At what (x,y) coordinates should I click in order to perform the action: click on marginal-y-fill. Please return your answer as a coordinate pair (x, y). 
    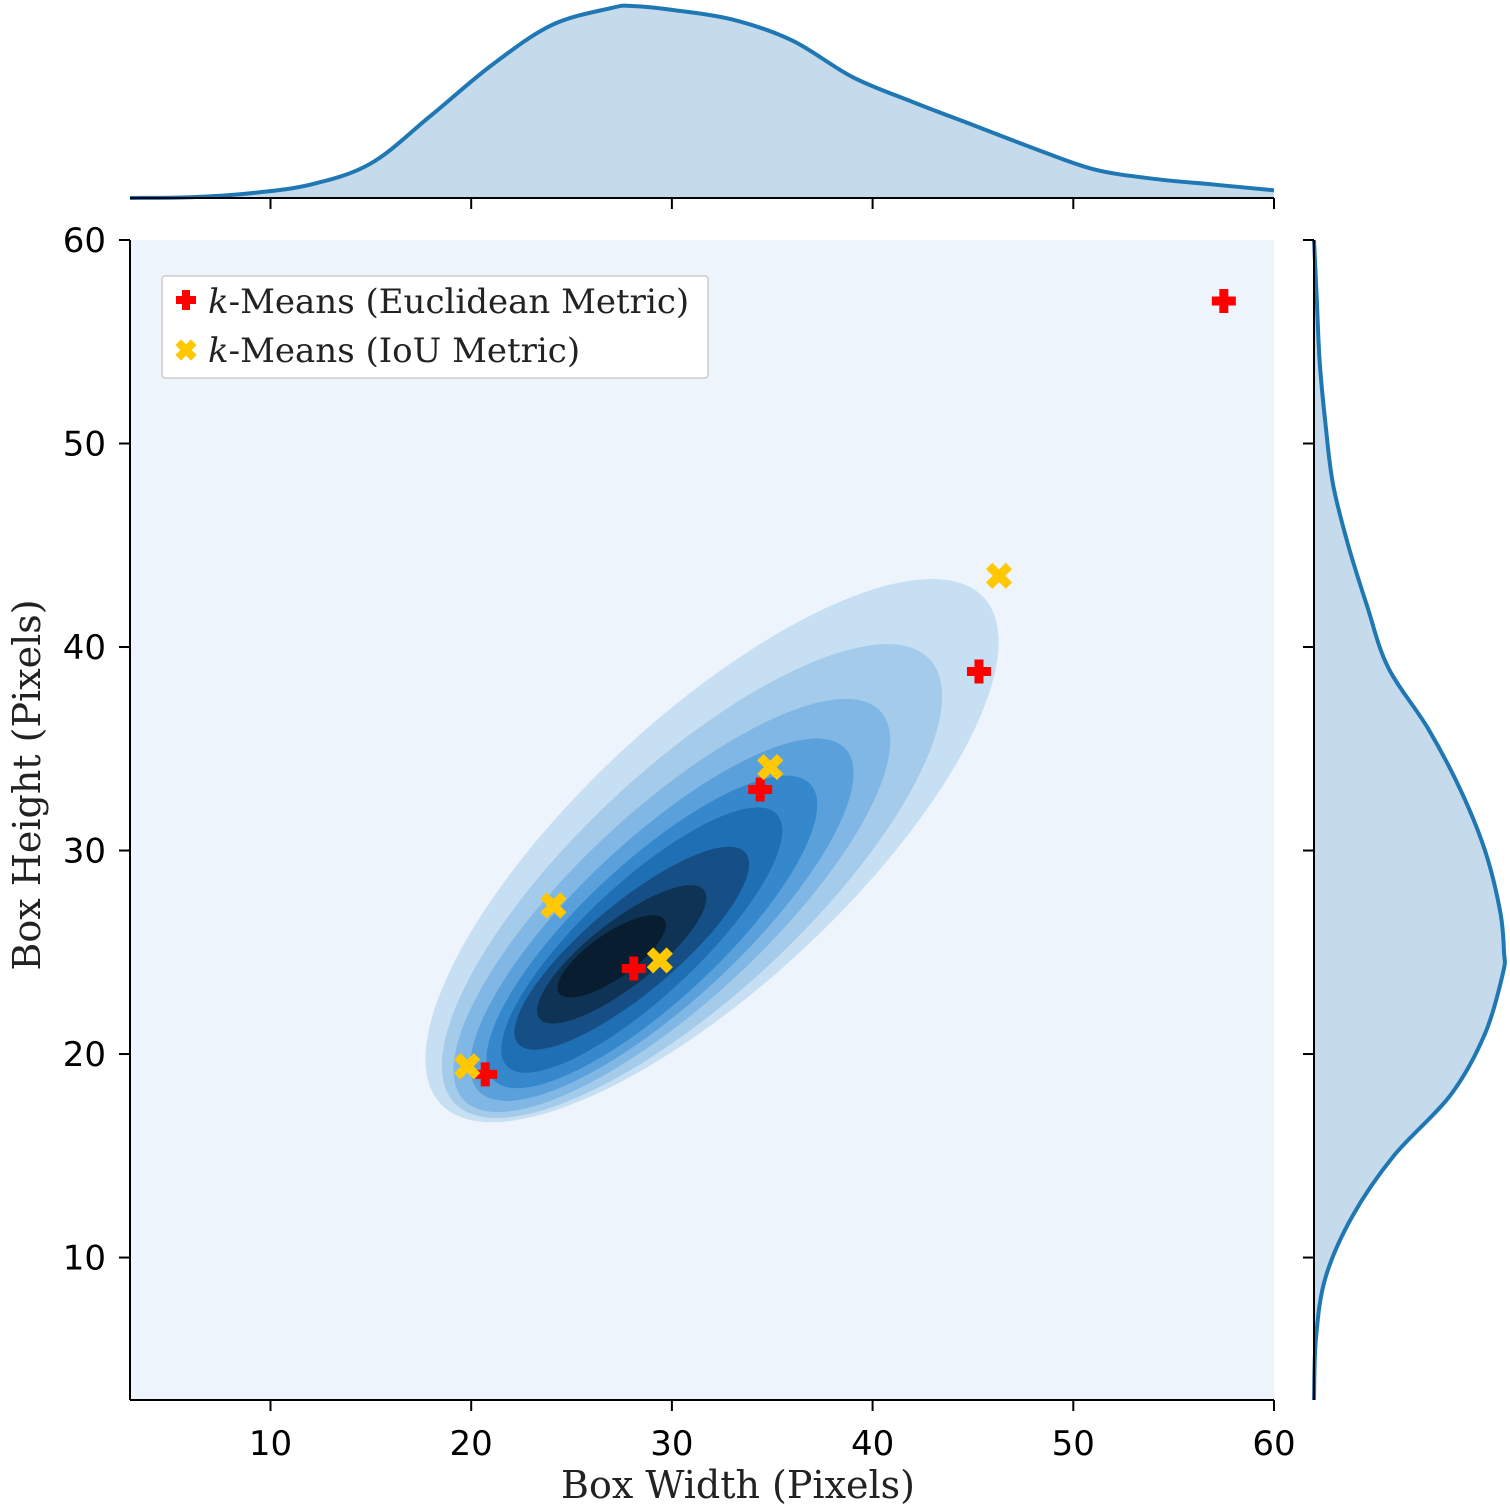
    Looking at the image, I should click on (1409, 820).